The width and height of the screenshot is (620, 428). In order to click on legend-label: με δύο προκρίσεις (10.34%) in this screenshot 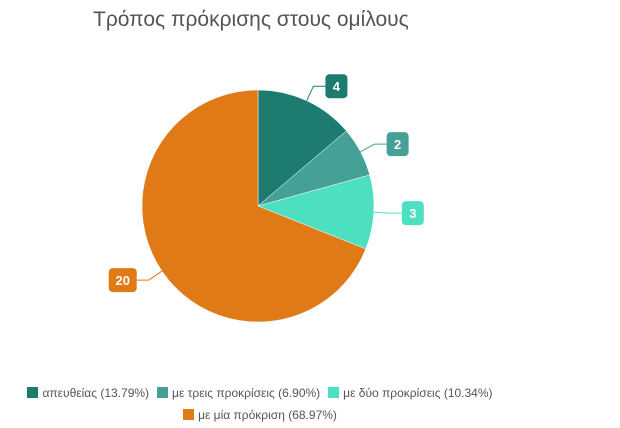, I will do `click(418, 393)`.